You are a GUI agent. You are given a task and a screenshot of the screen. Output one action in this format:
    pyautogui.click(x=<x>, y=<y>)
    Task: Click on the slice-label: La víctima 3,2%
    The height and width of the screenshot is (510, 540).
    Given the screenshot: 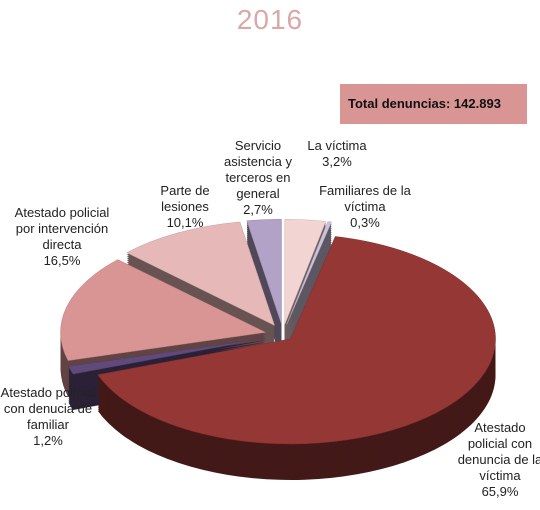 What is the action you would take?
    pyautogui.click(x=337, y=154)
    